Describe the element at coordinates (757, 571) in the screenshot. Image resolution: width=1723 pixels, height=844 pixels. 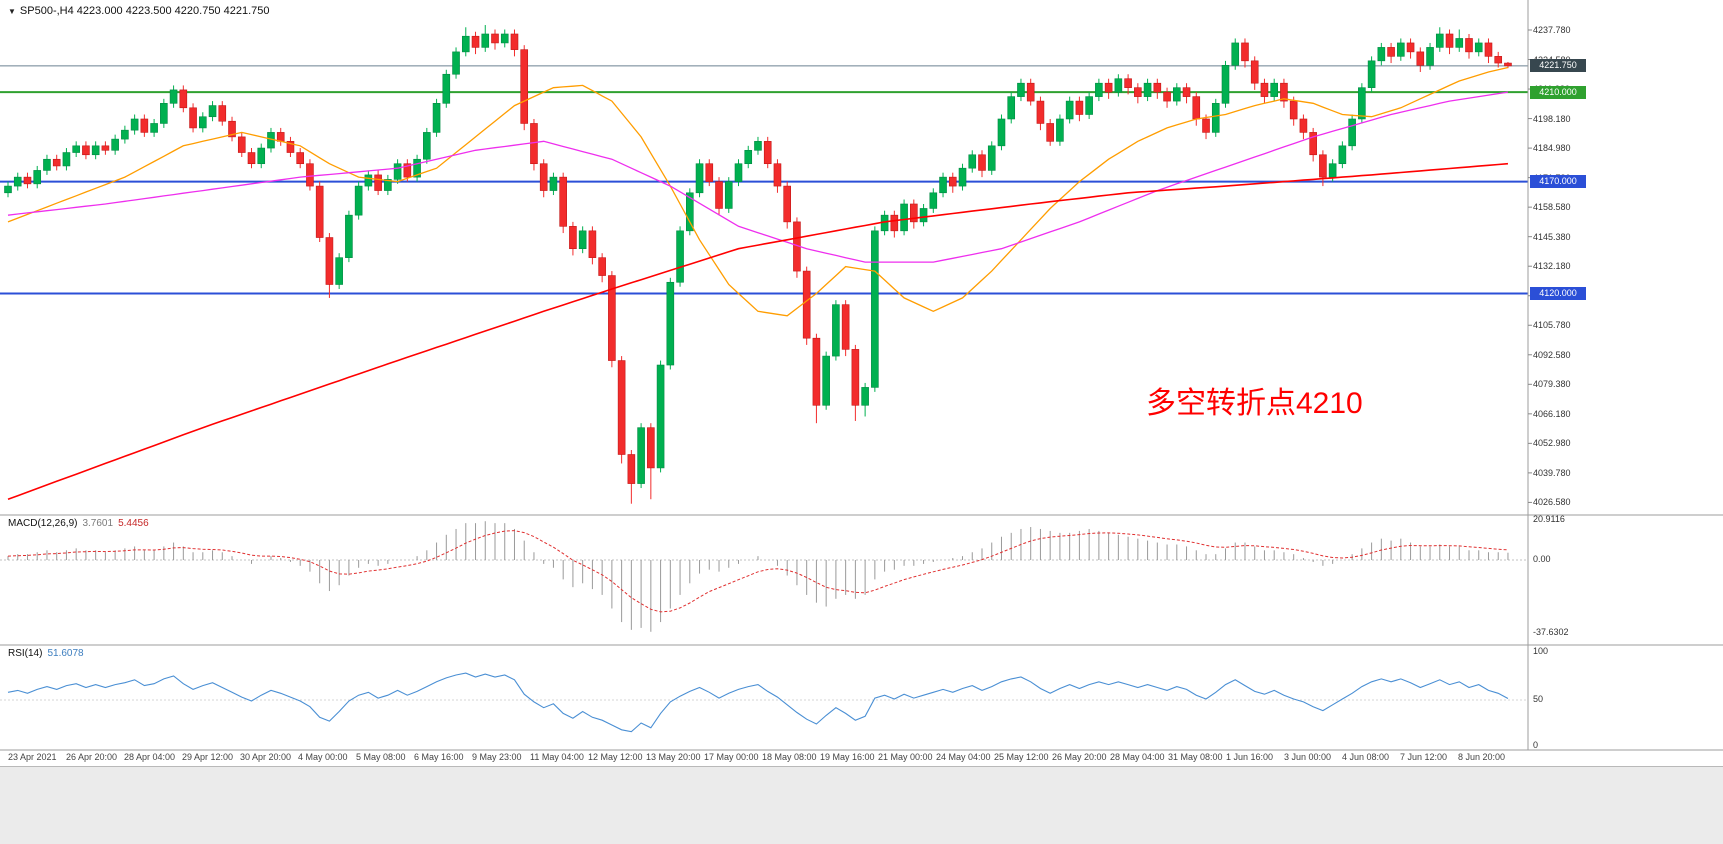
I see `macd-signal-line` at that location.